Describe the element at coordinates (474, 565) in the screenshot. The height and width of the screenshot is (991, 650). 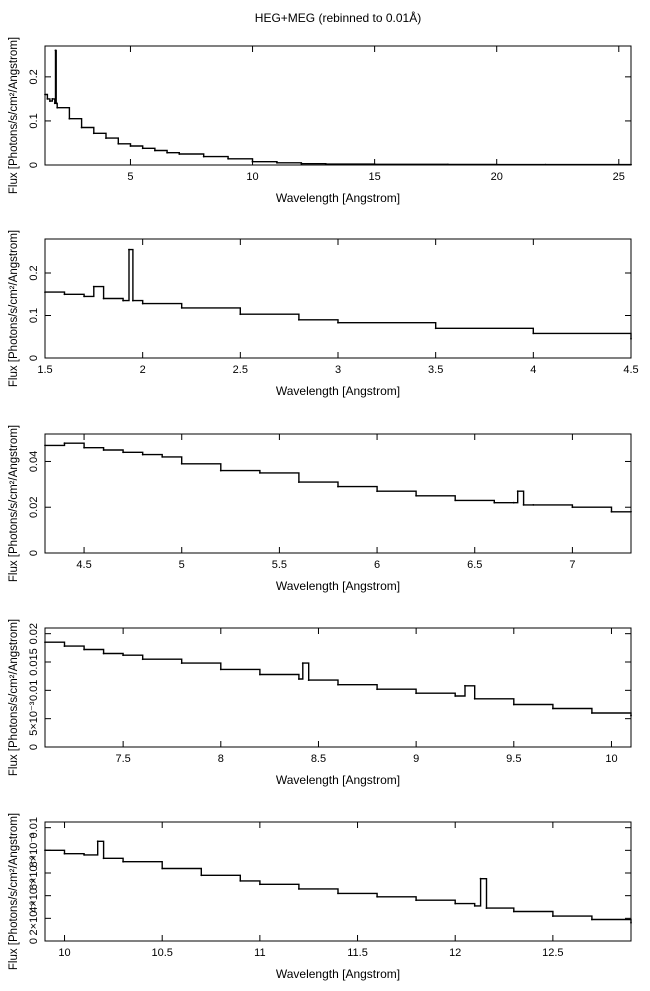
I see `x-tick-label: 6.5` at that location.